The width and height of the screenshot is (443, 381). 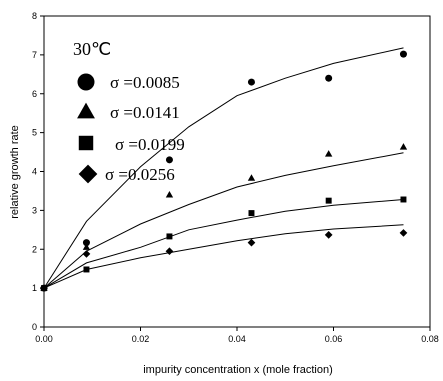 What do you see at coordinates (34, 55) in the screenshot?
I see `y-tick-label: 7` at bounding box center [34, 55].